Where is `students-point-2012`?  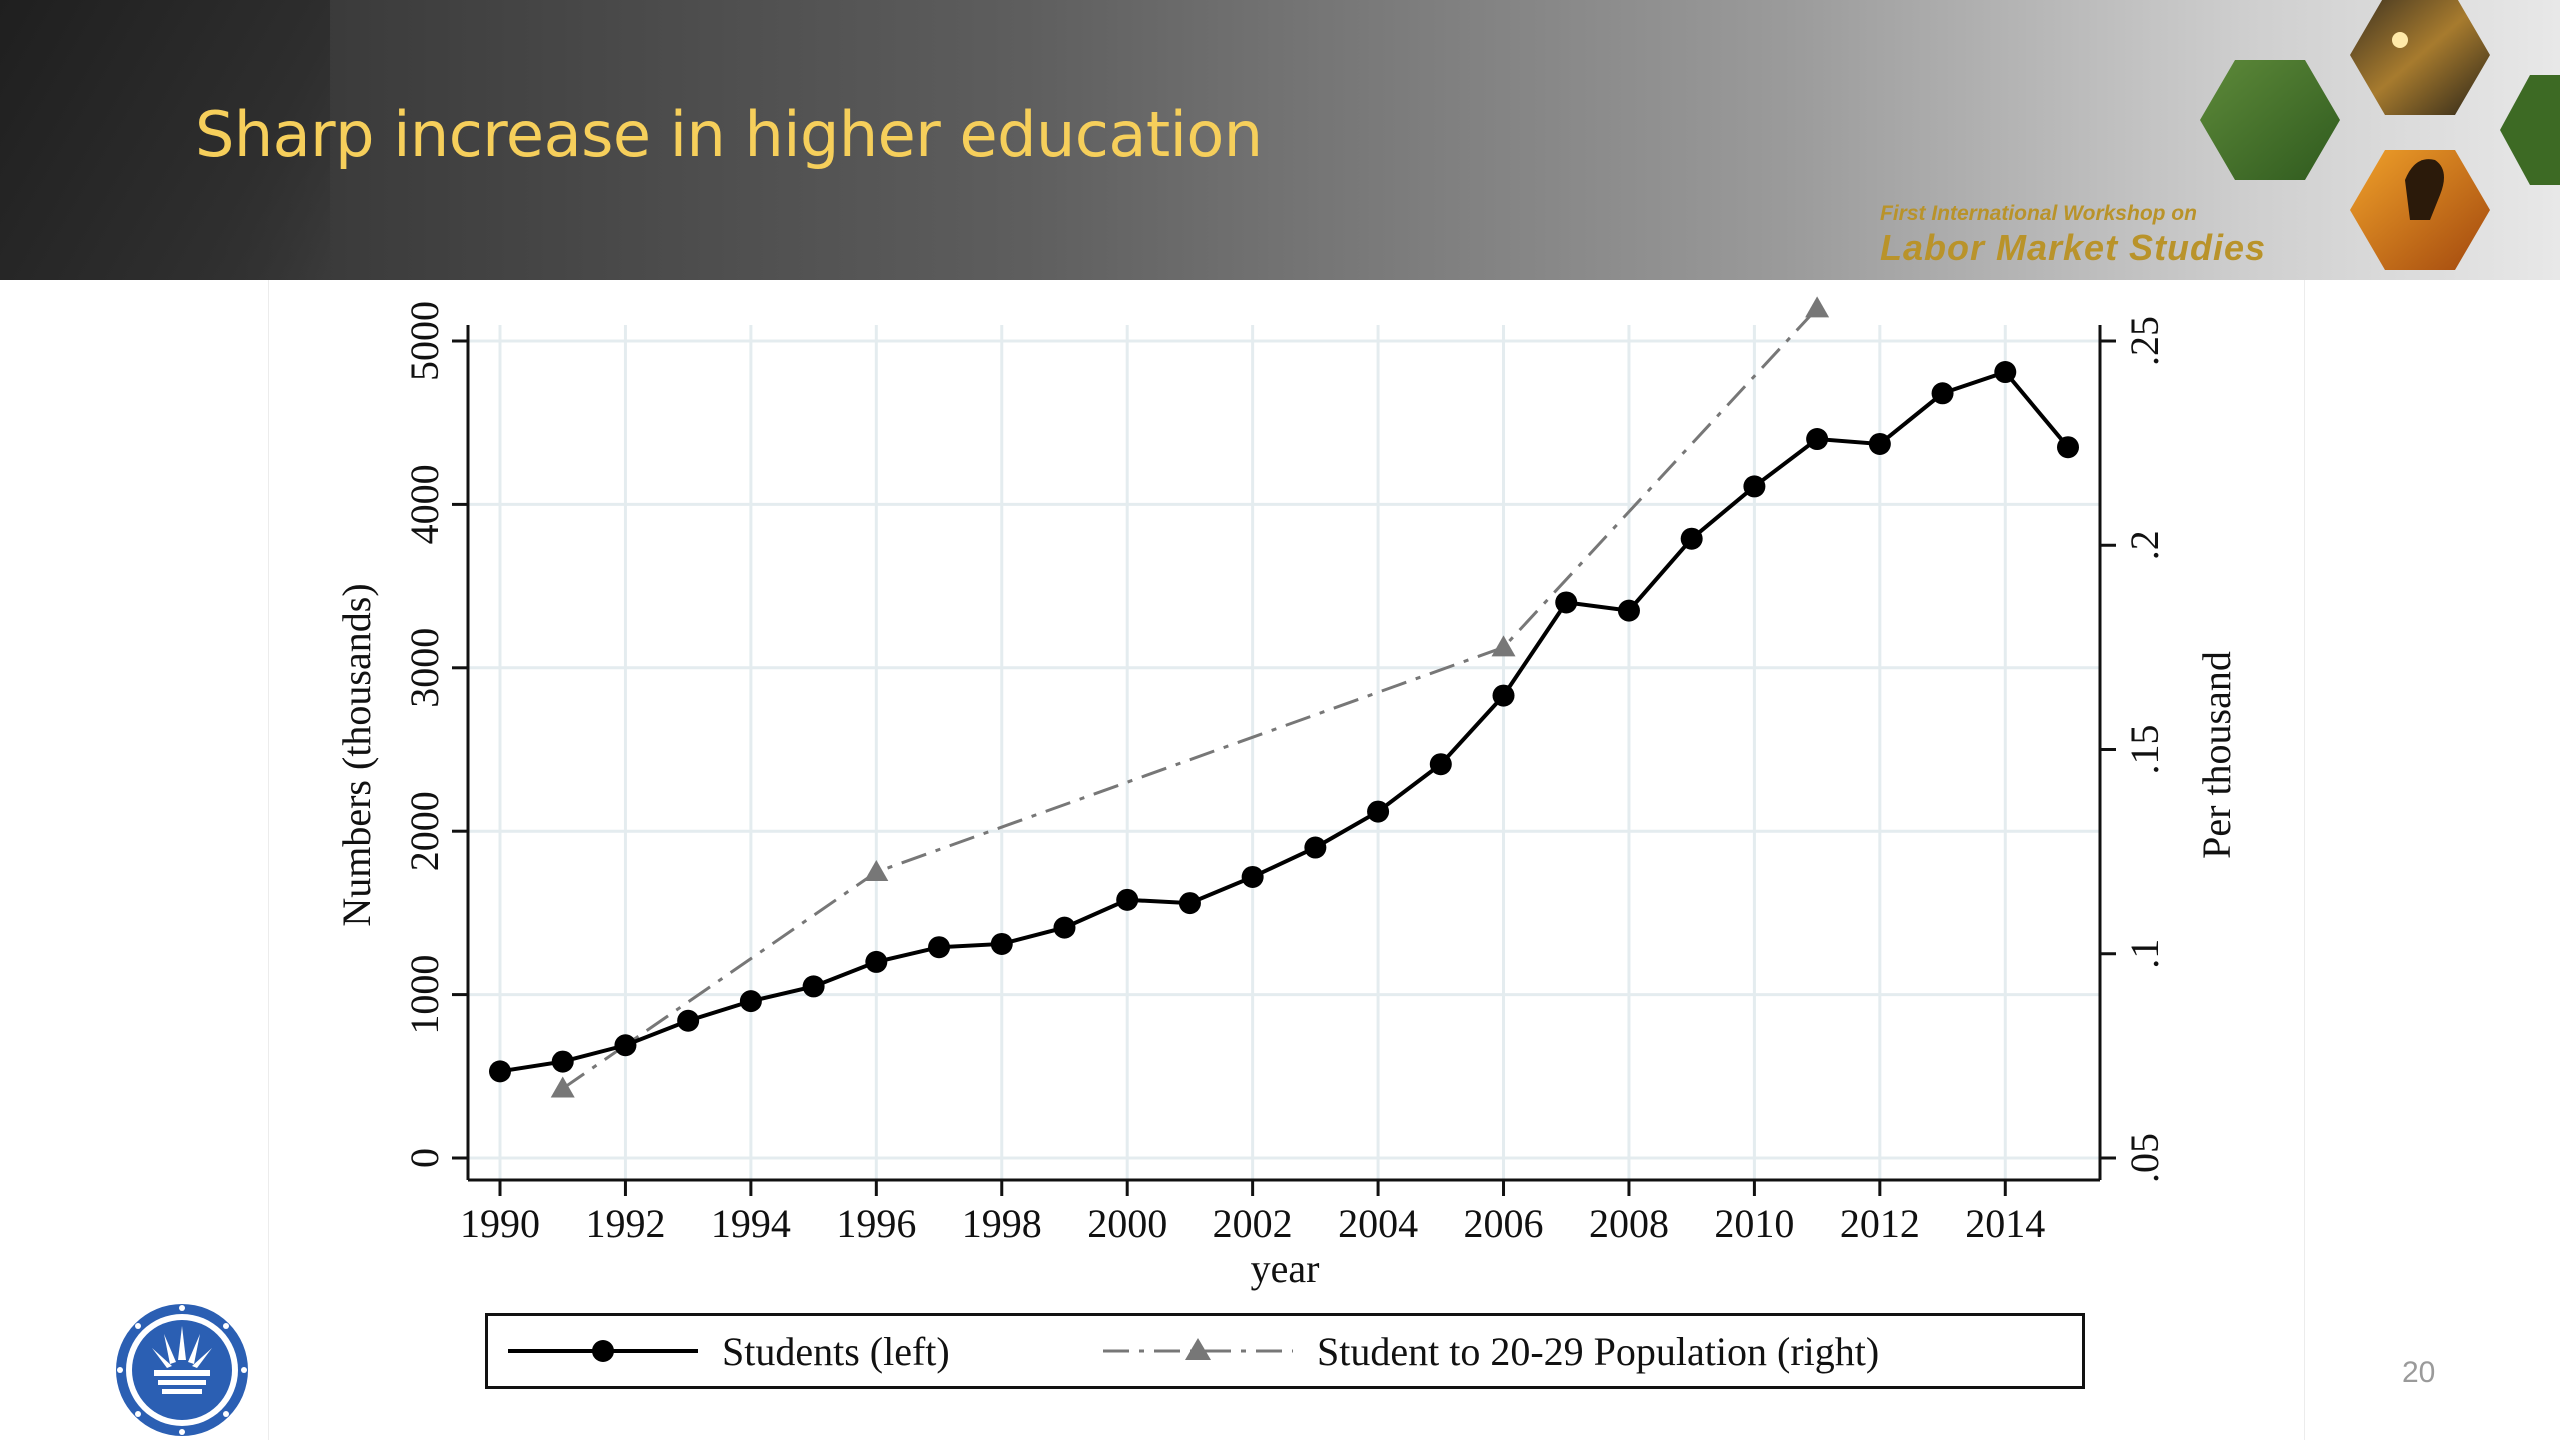 students-point-2012 is located at coordinates (1879, 443).